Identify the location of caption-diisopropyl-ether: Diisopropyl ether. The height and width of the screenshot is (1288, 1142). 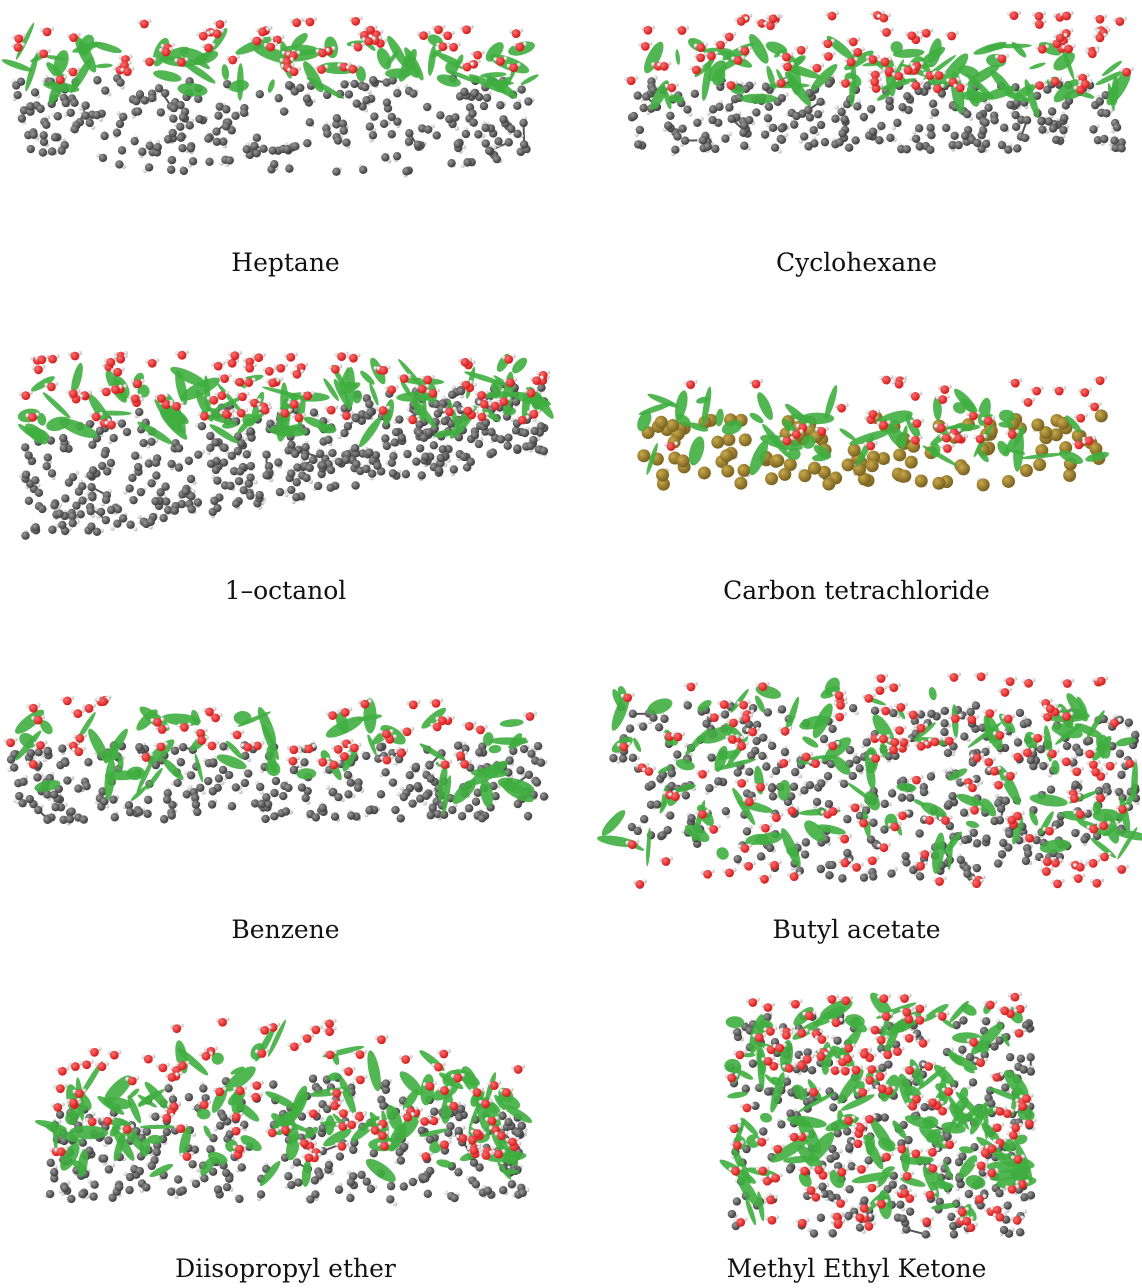
(285, 1268).